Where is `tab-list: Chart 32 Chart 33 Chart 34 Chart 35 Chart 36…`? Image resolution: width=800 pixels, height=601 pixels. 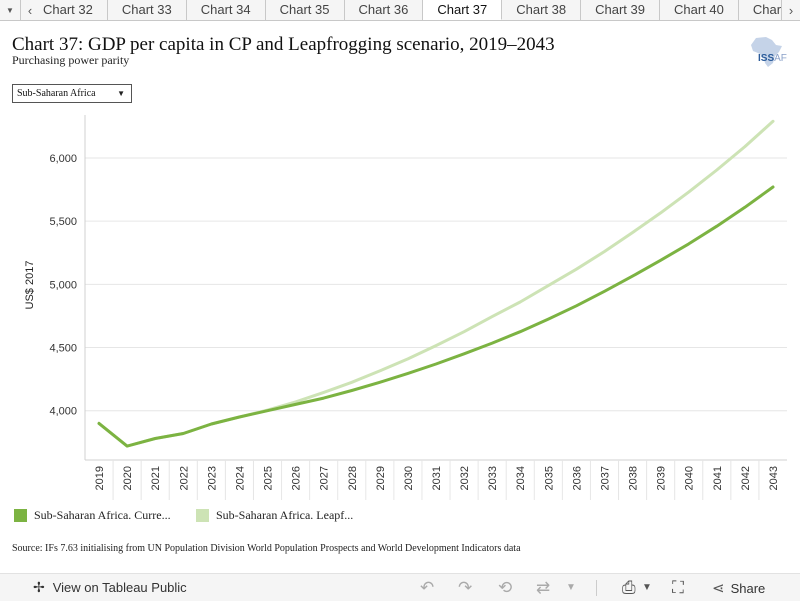
tab-list: Chart 32 Chart 33 Chart 34 Chart 35 Chart 36… is located at coordinates (410, 10).